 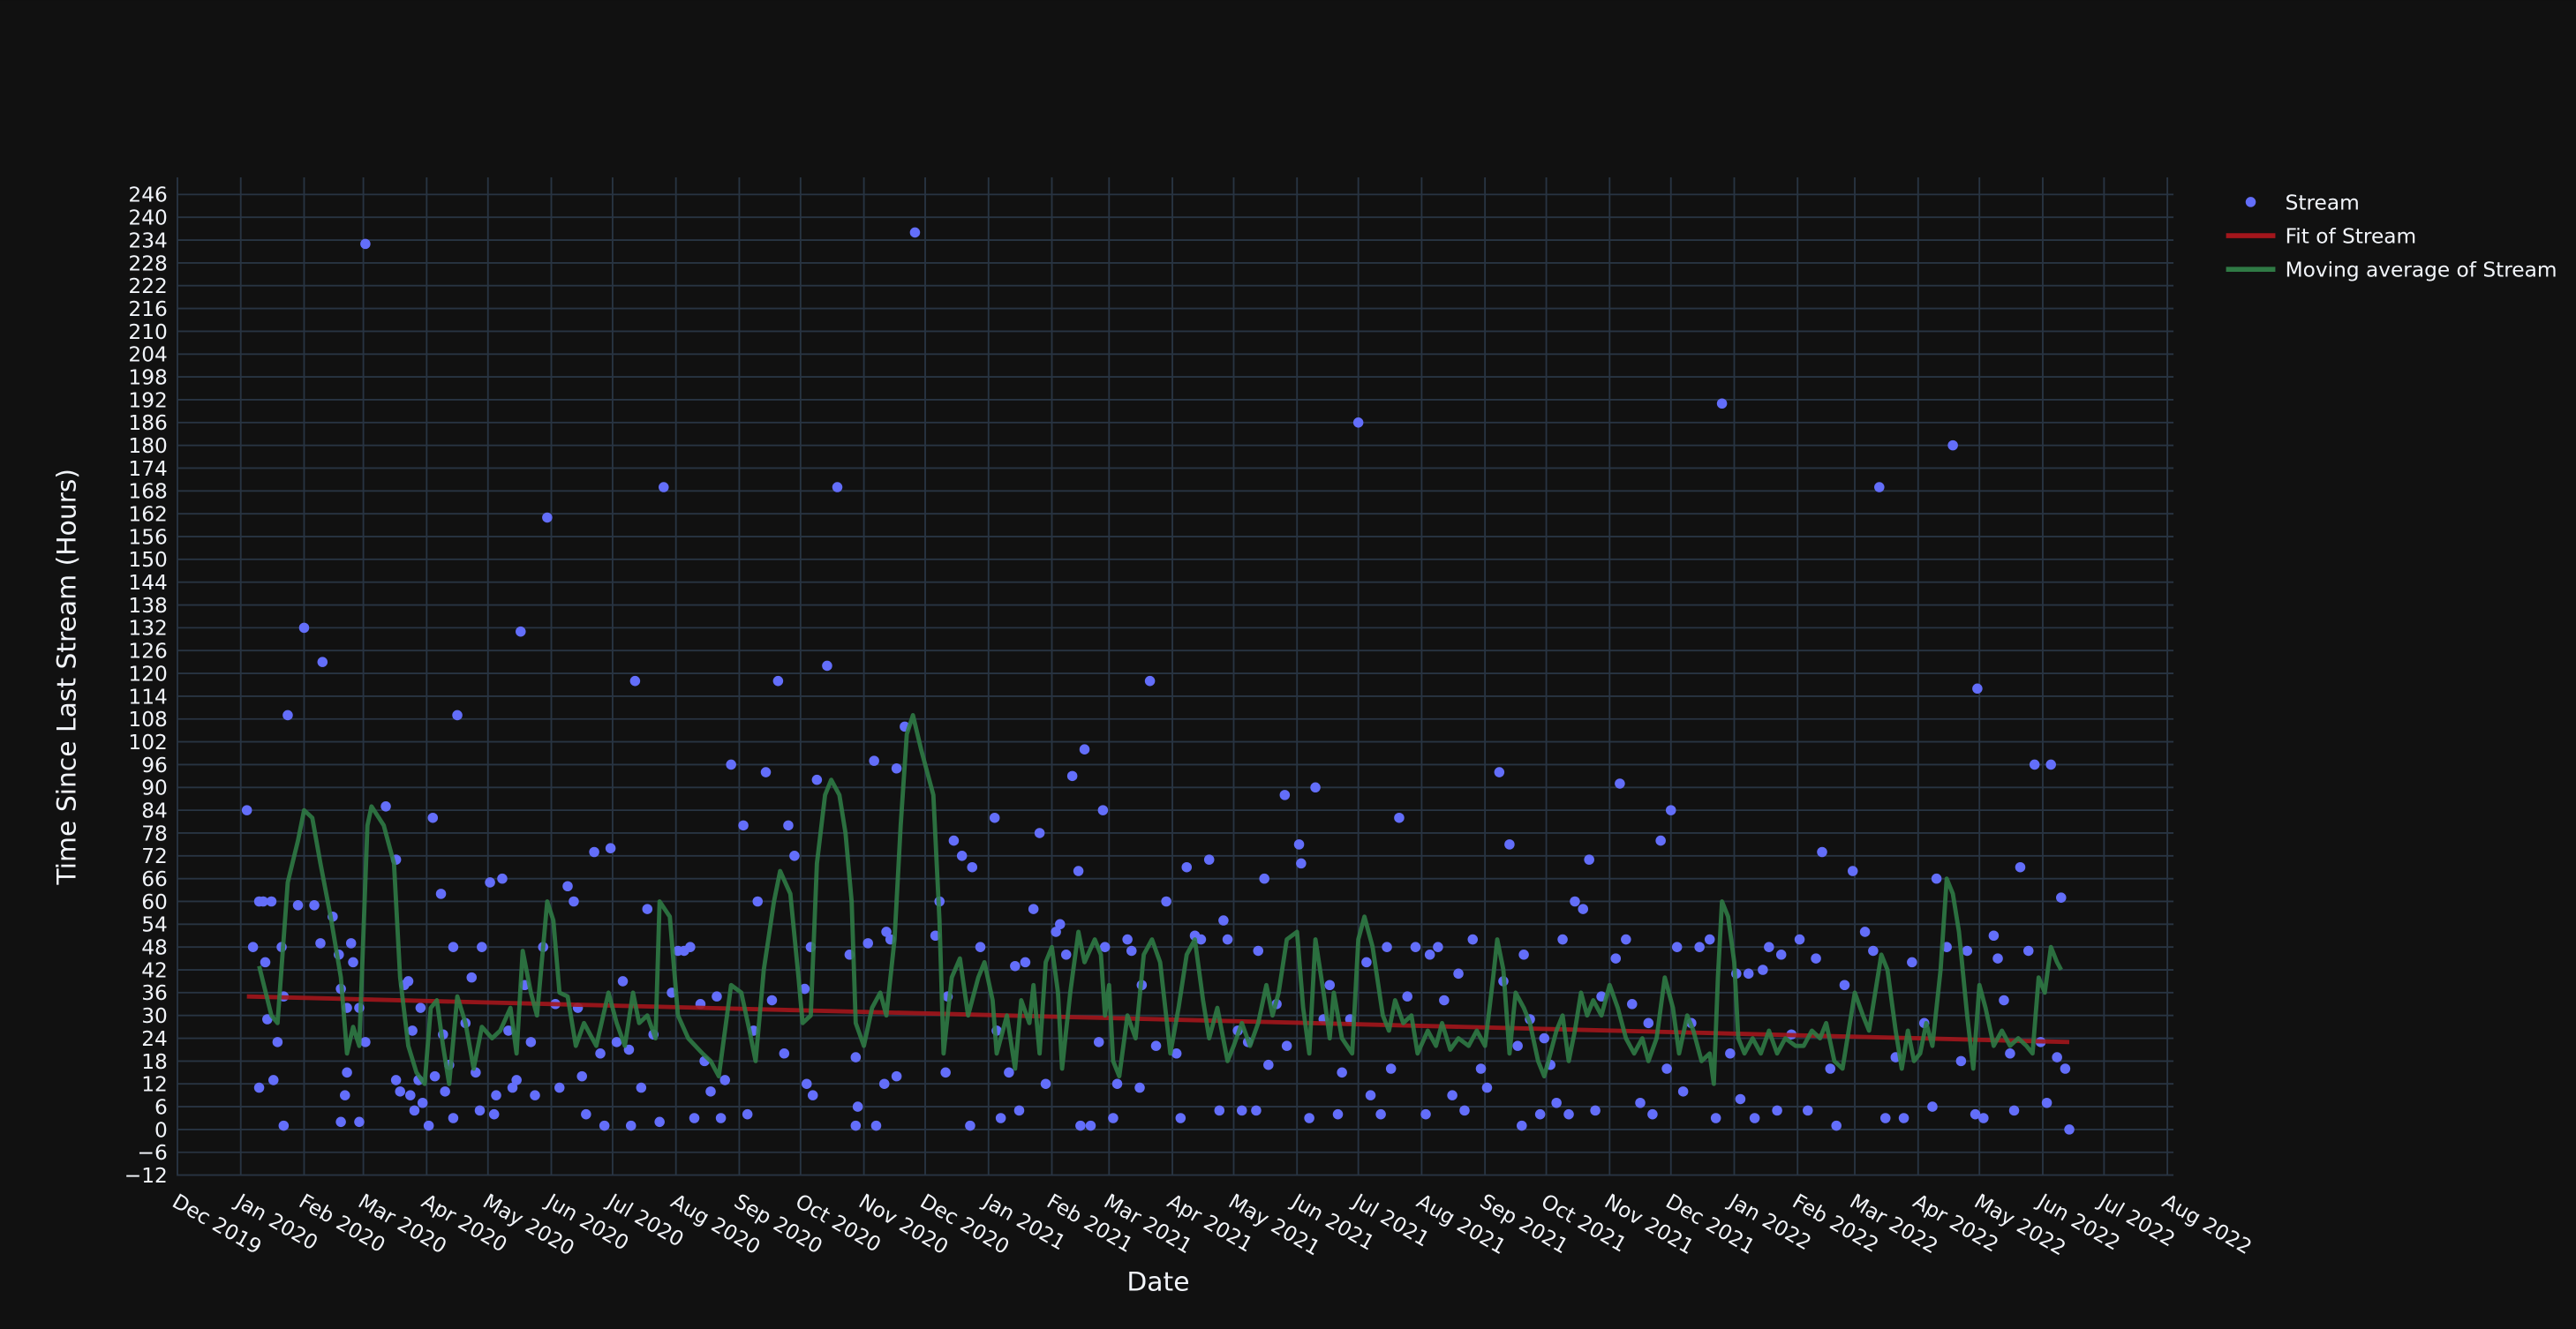 I want to click on y-tick-label: 228, so click(x=148, y=263).